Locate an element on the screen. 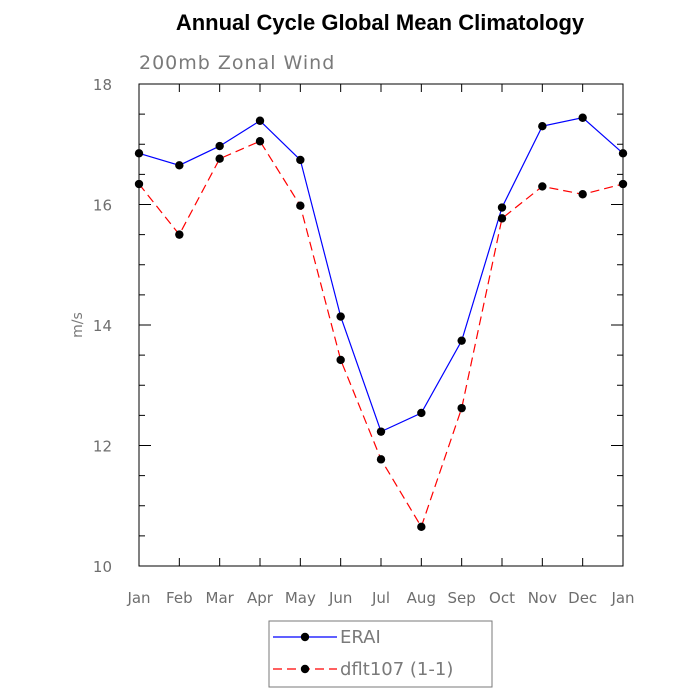 The width and height of the screenshot is (700, 700). x-tick-label: Sep is located at coordinates (462, 598).